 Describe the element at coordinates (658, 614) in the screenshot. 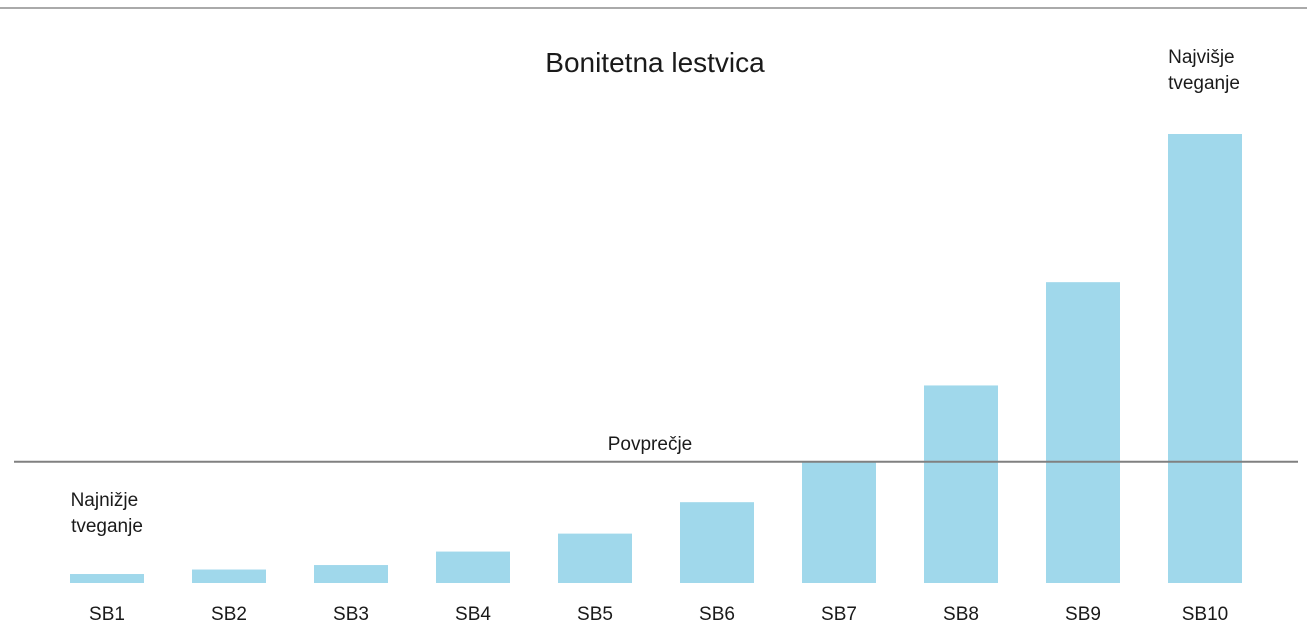

I see `x-axis-ticks: SB1 SB2 SB3 SB4 SB5 SB6 SB7 SB8 SB9 SB10` at that location.